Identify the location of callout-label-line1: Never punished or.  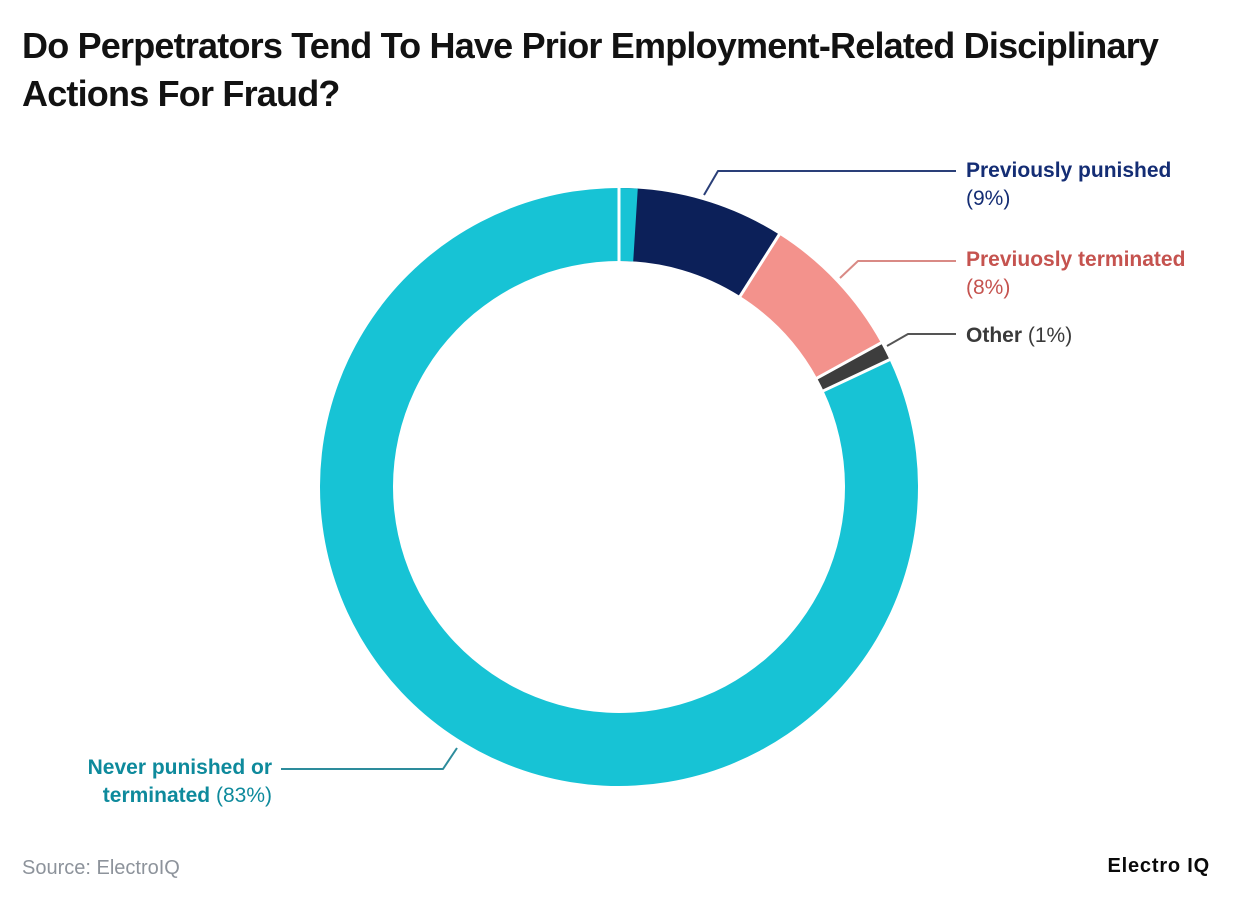
(179, 767).